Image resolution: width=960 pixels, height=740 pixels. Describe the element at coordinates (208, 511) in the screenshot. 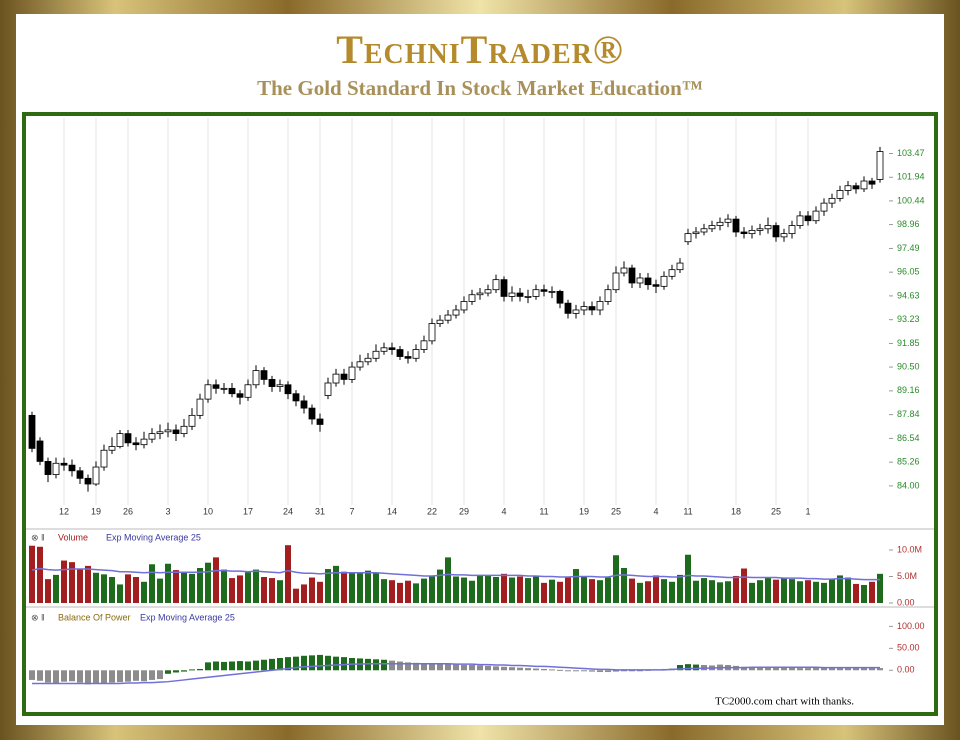

I see `x-tick-label: 10` at that location.